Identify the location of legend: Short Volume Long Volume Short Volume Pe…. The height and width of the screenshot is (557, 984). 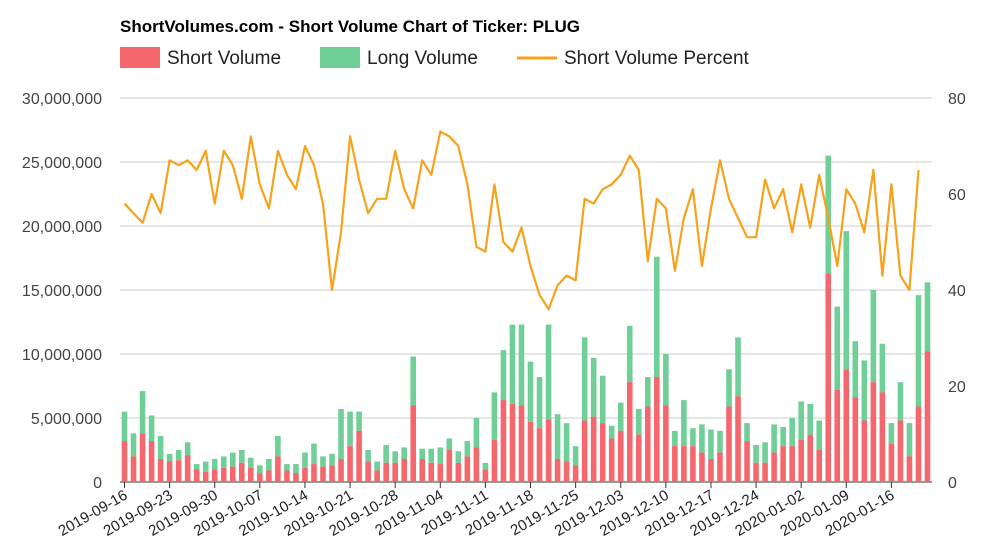
(435, 58).